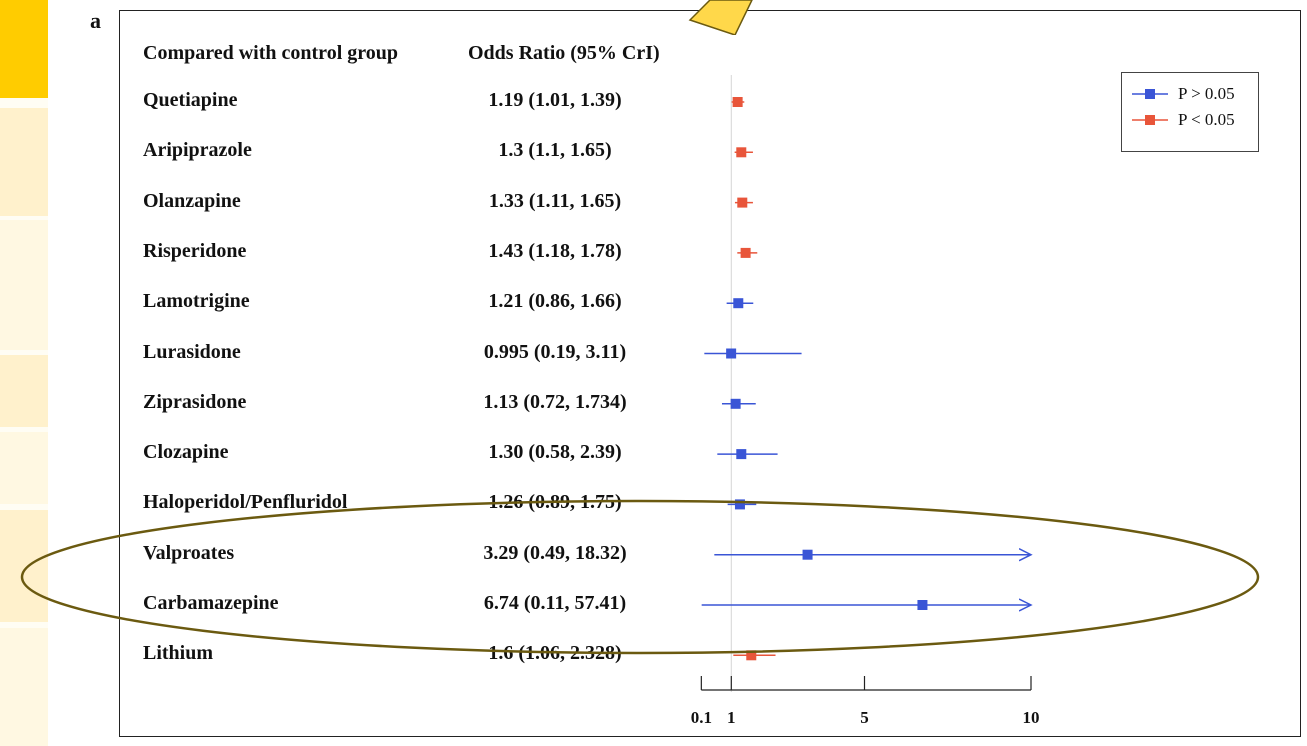 The height and width of the screenshot is (746, 1307). I want to click on row-odds-ratio: 3.29 (0.49, 18.32), so click(555, 552).